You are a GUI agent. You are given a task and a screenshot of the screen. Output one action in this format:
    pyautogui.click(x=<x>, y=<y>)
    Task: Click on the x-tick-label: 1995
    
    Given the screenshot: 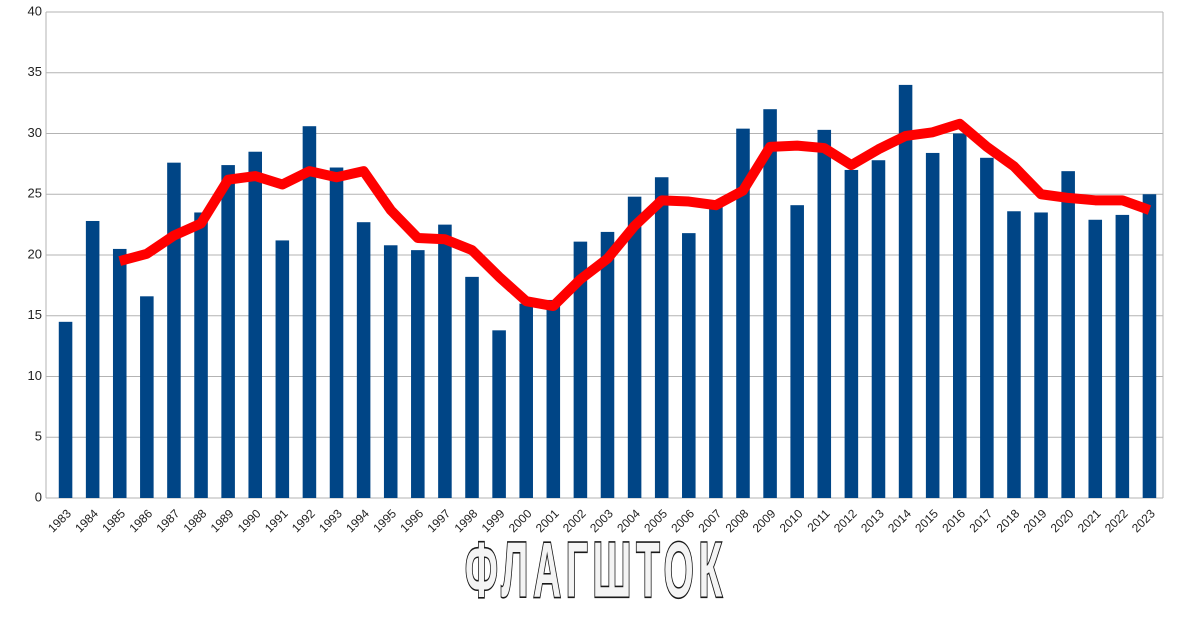 What is the action you would take?
    pyautogui.click(x=384, y=520)
    